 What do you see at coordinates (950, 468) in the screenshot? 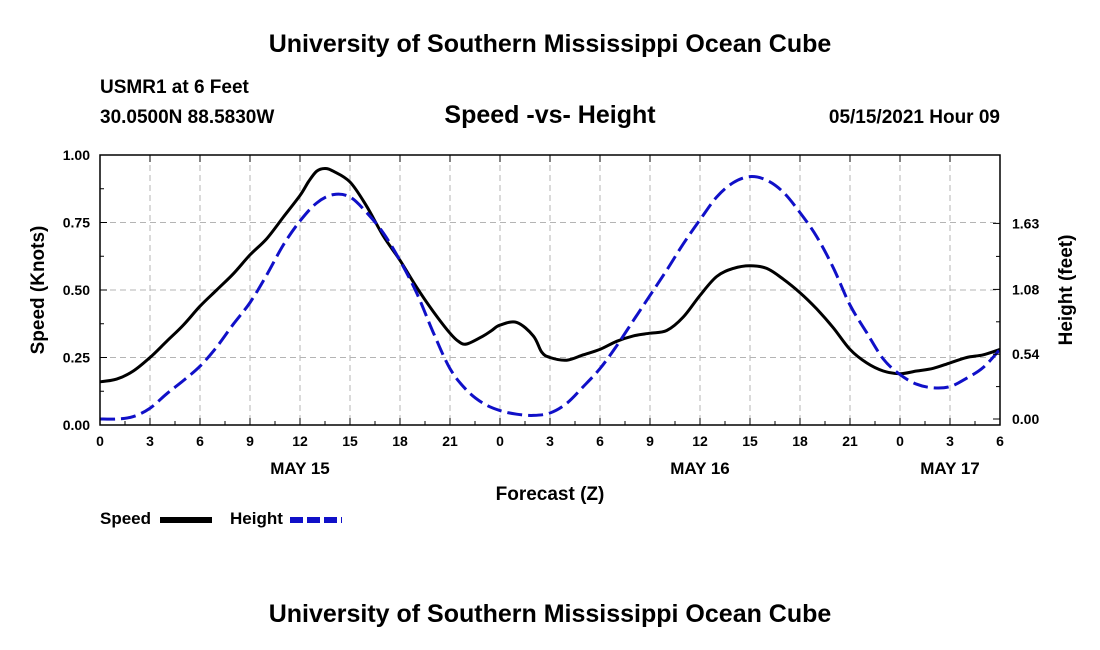
I see `date-label: MAY 17` at bounding box center [950, 468].